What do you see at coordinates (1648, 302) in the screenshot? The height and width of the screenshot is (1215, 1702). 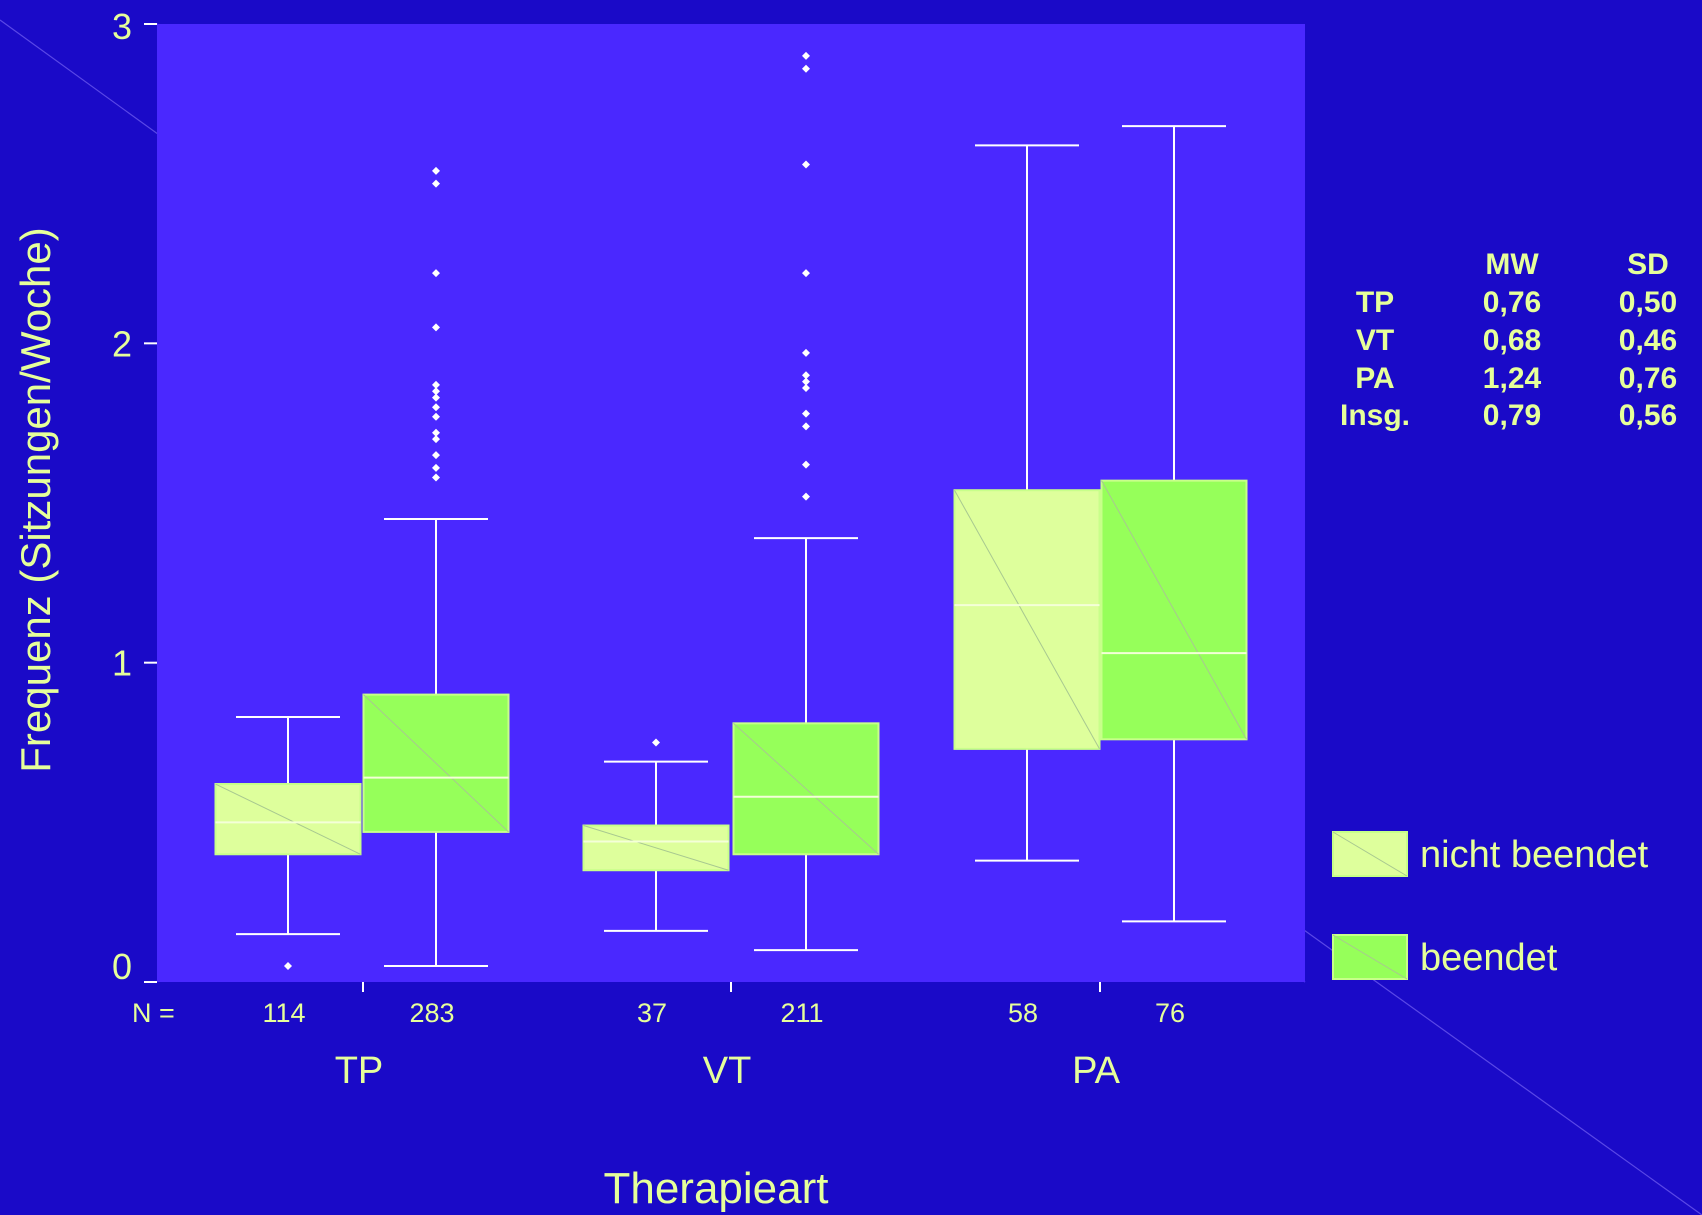 I see `stats-cell: 0,50` at bounding box center [1648, 302].